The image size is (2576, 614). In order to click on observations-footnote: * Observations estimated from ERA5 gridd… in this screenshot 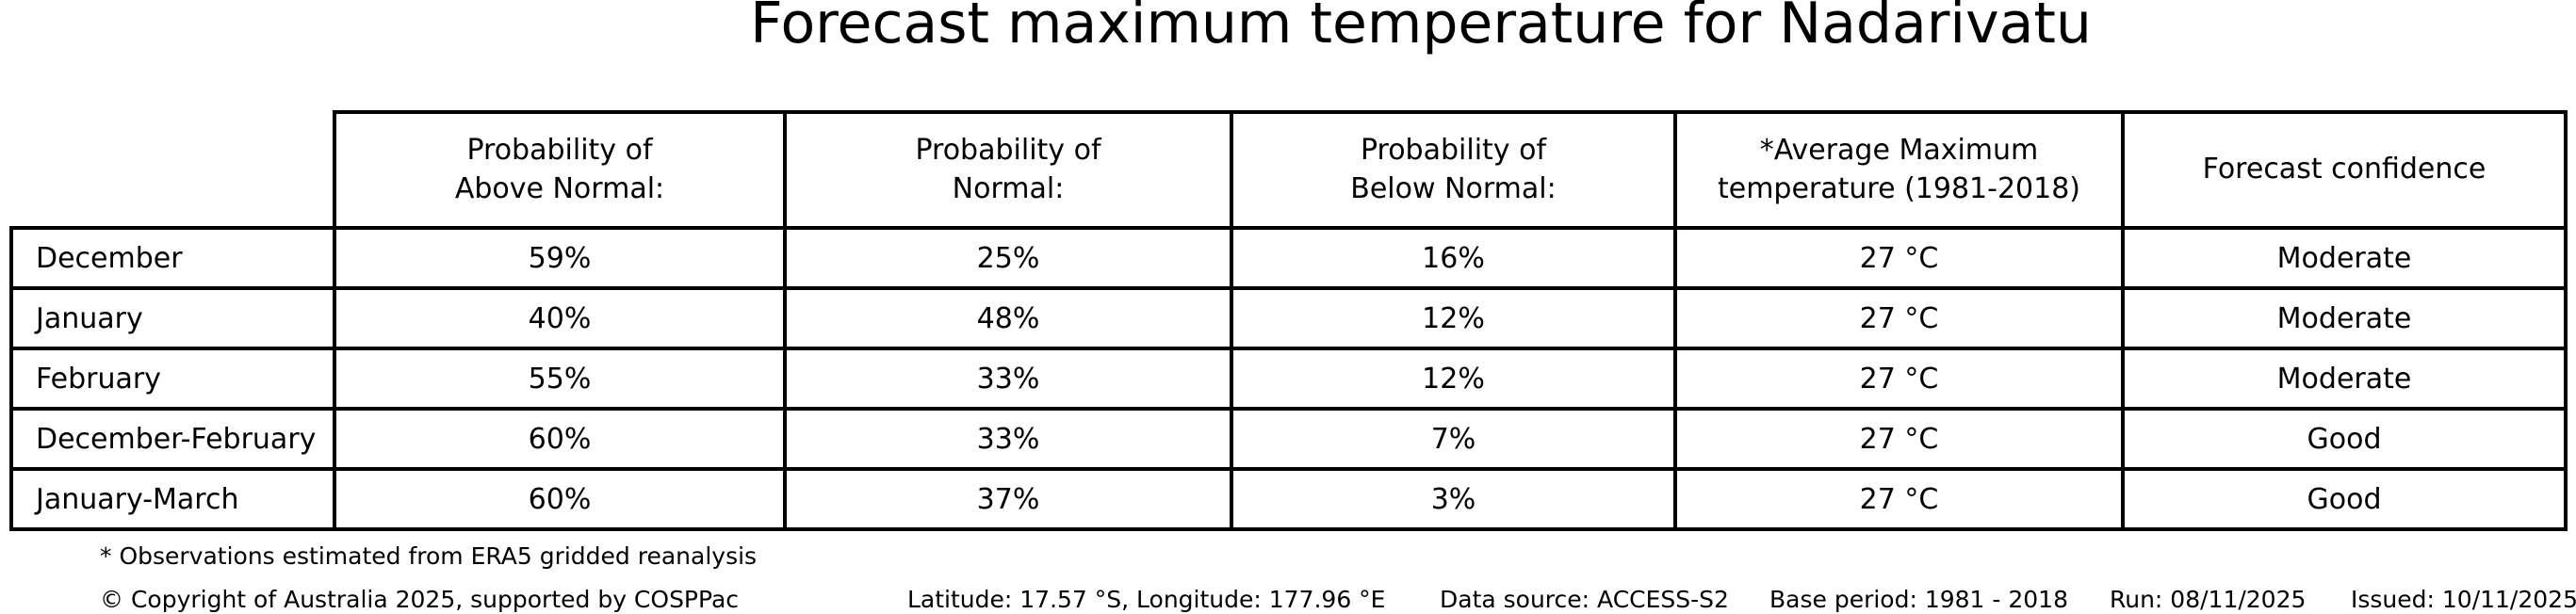, I will do `click(429, 556)`.